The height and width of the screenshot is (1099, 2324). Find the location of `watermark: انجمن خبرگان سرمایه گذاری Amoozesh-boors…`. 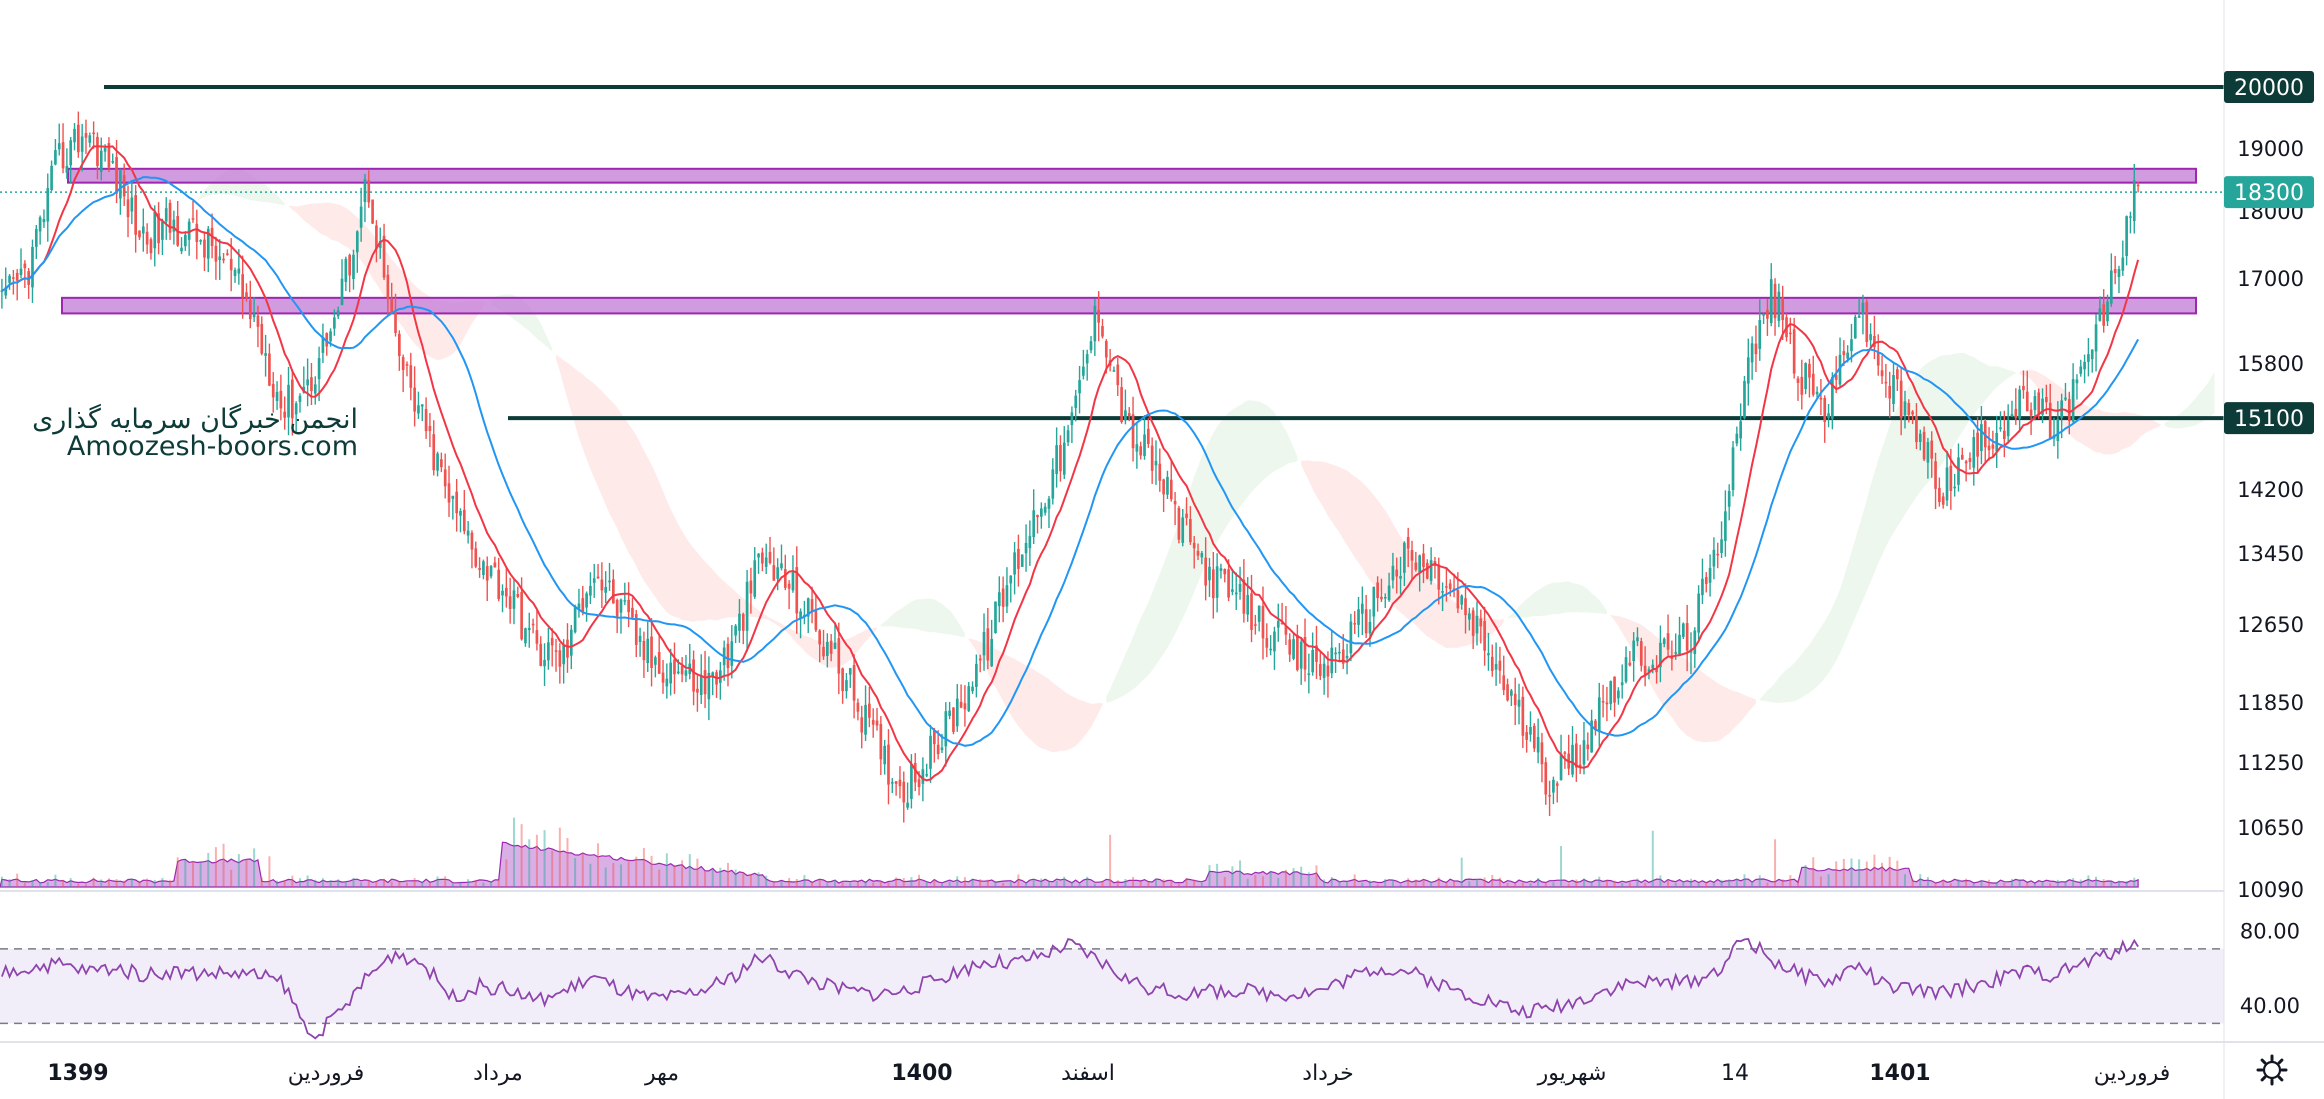

watermark: انجمن خبرگان سرمایه گذاری Amoozesh-boors… is located at coordinates (195, 432).